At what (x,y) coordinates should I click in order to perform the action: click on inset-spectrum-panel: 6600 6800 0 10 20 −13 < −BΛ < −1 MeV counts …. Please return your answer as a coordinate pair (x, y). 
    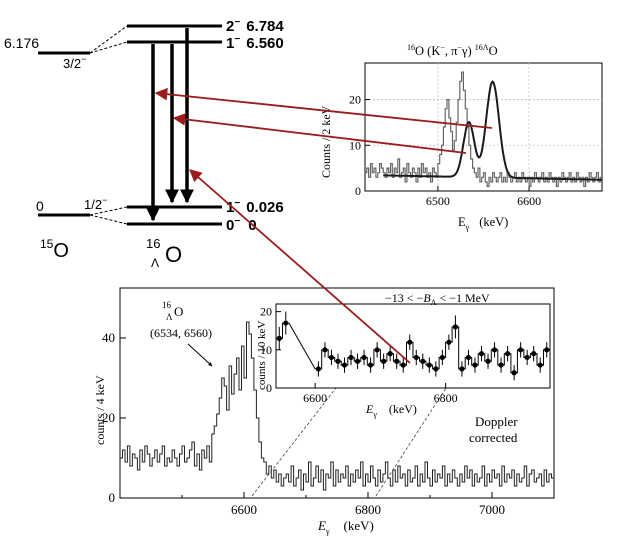
    Looking at the image, I should click on (403, 355).